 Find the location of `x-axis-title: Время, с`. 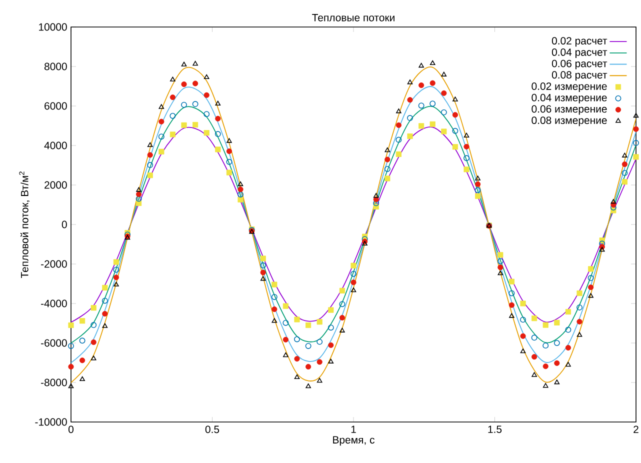

x-axis-title: Время, с is located at coordinates (353, 441).